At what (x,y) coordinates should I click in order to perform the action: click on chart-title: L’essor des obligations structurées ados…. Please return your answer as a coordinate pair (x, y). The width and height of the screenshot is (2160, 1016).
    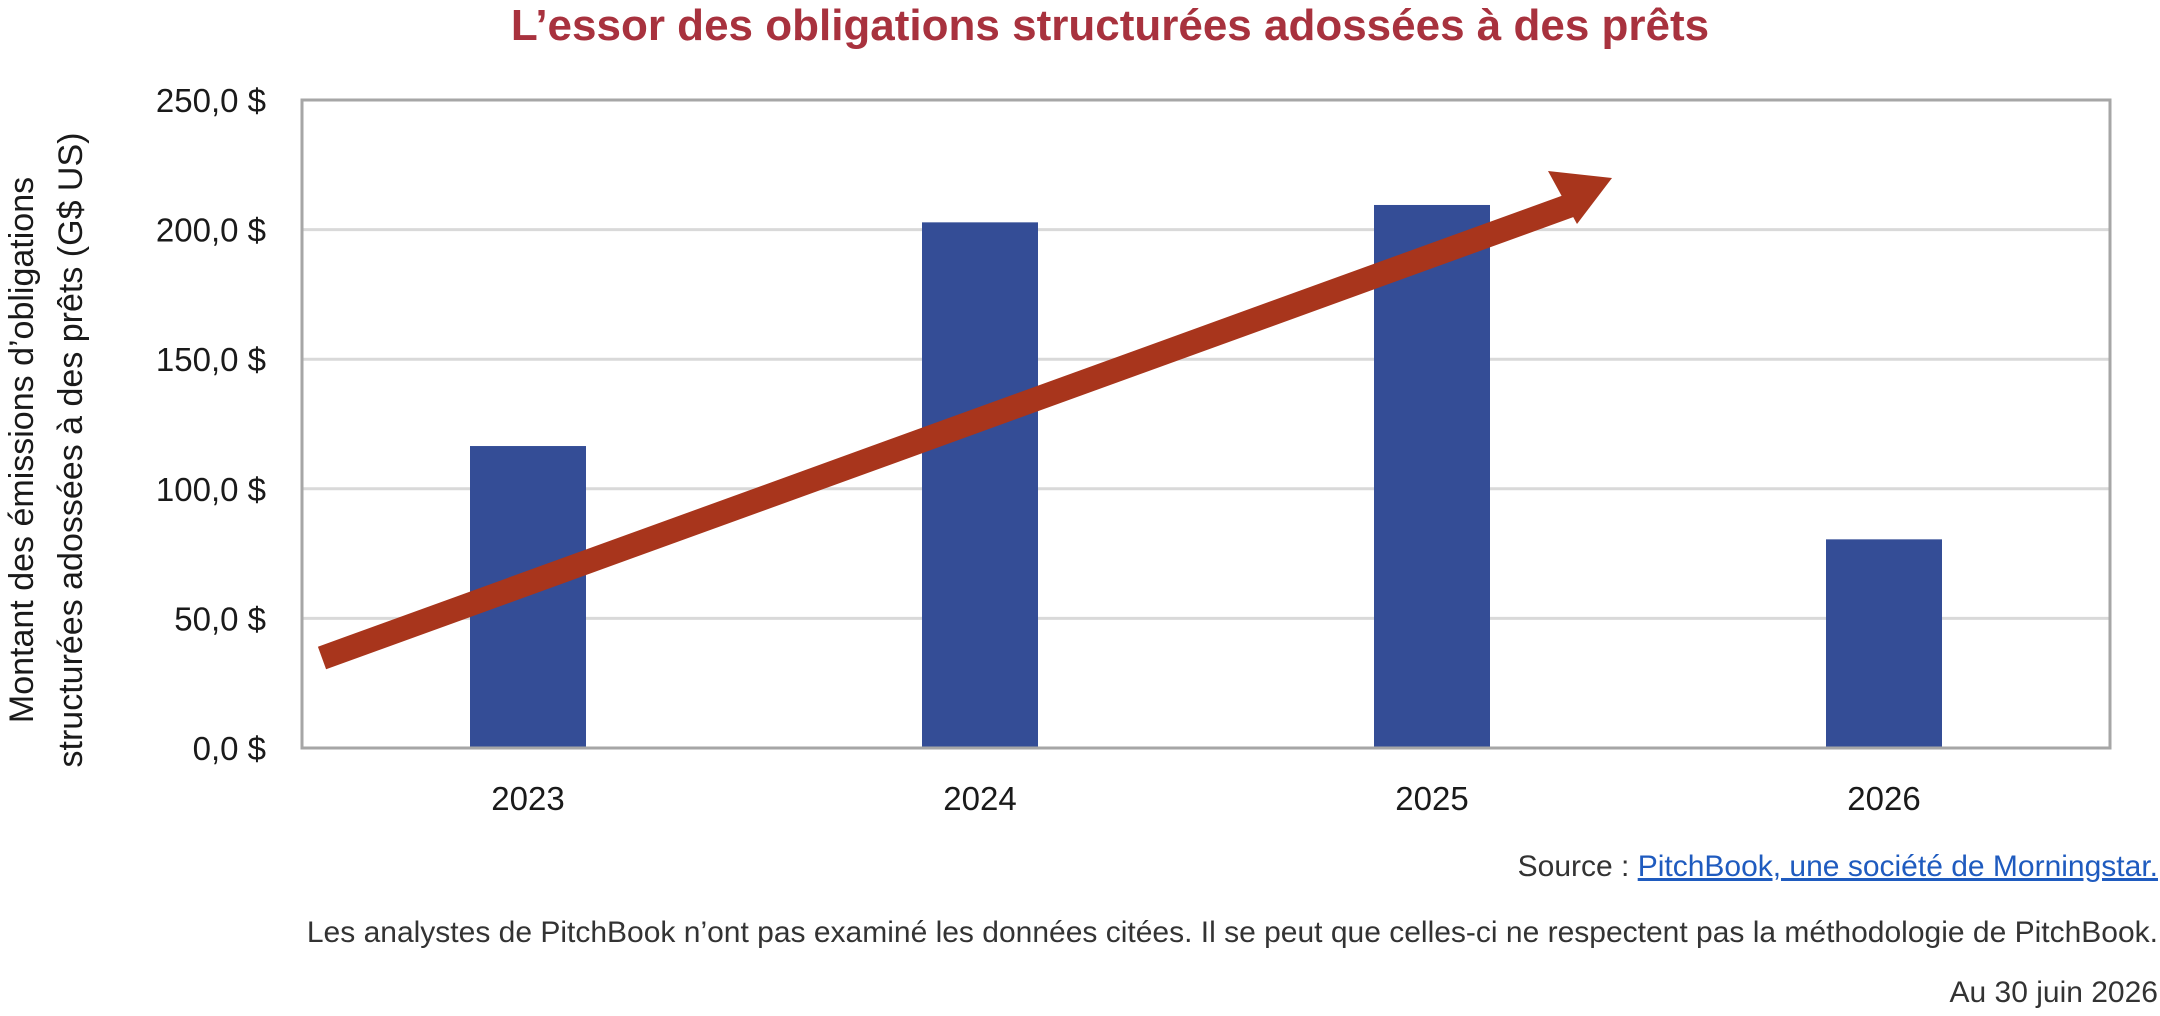
    Looking at the image, I should click on (1110, 25).